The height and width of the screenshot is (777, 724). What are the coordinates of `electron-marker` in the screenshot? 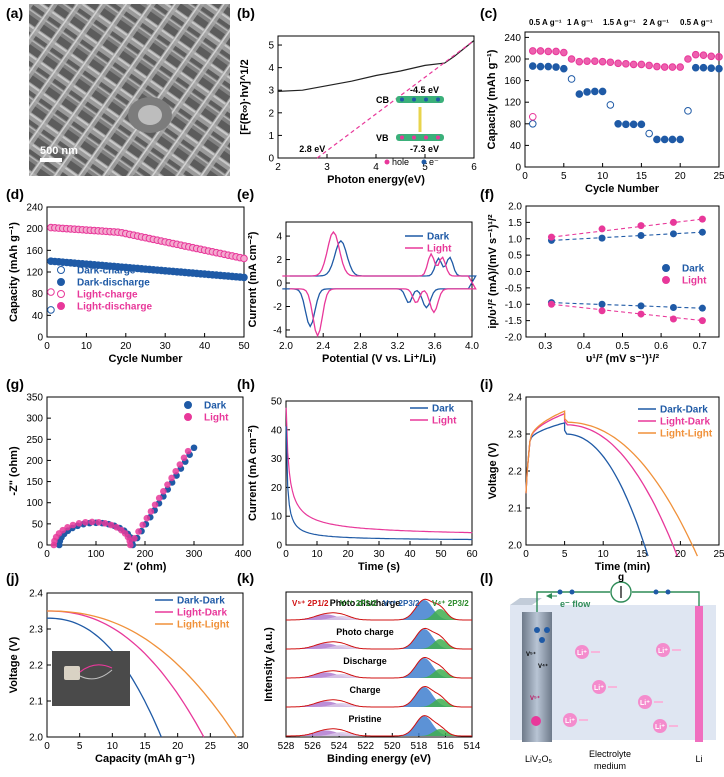 It's located at (424, 162).